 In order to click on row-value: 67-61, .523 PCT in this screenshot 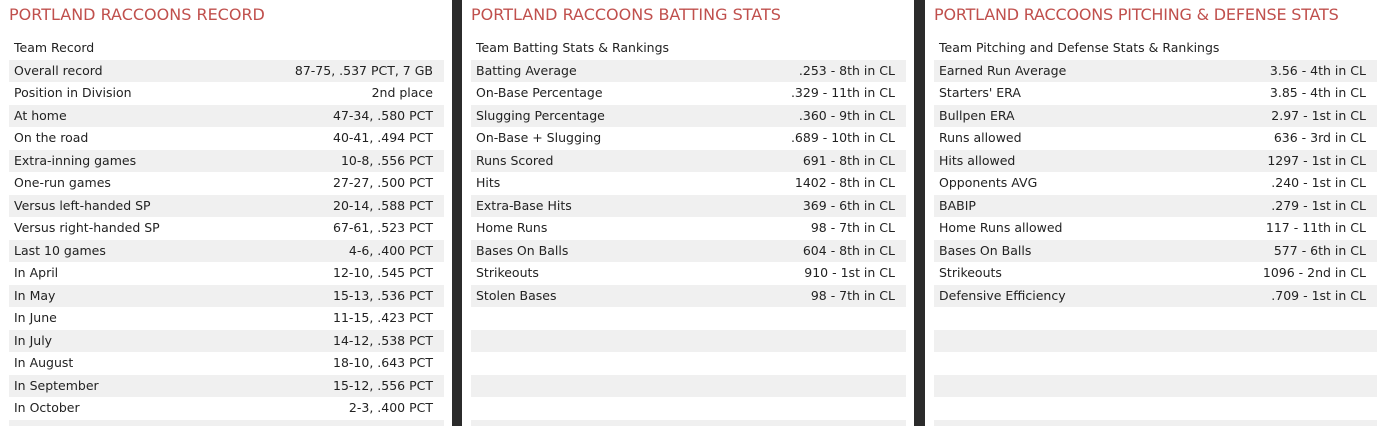, I will do `click(383, 227)`.